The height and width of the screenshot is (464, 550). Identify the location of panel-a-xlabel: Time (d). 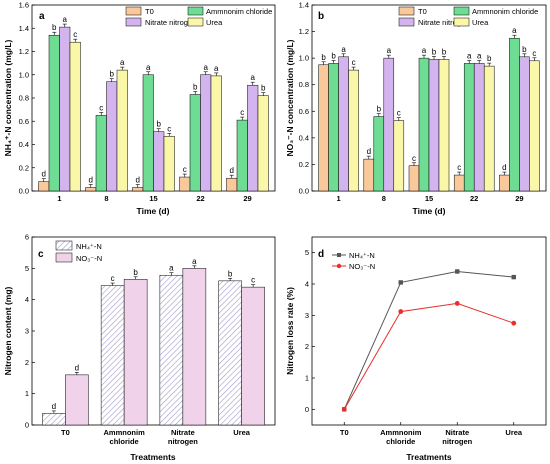
(153, 211).